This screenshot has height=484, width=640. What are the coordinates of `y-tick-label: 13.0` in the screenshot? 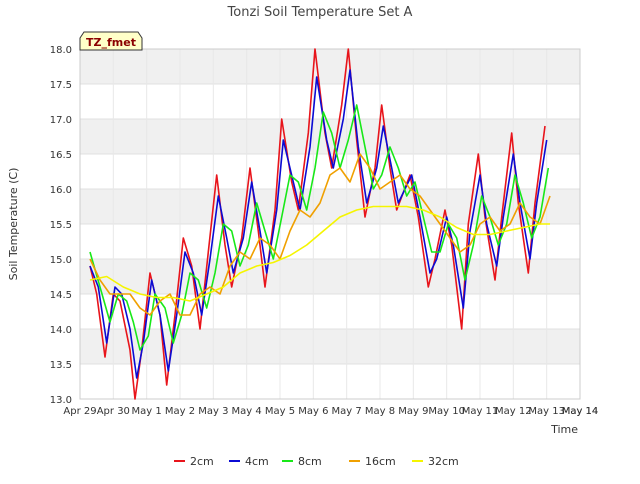 It's located at (61, 400).